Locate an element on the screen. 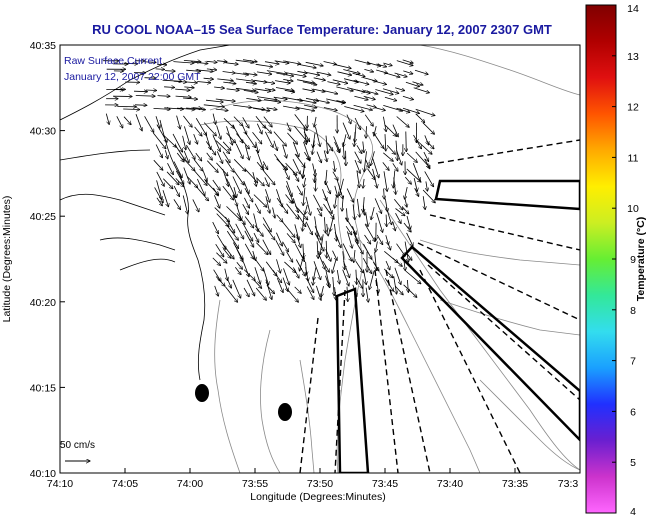  y-tick-label: 40:30 is located at coordinates (43, 132).